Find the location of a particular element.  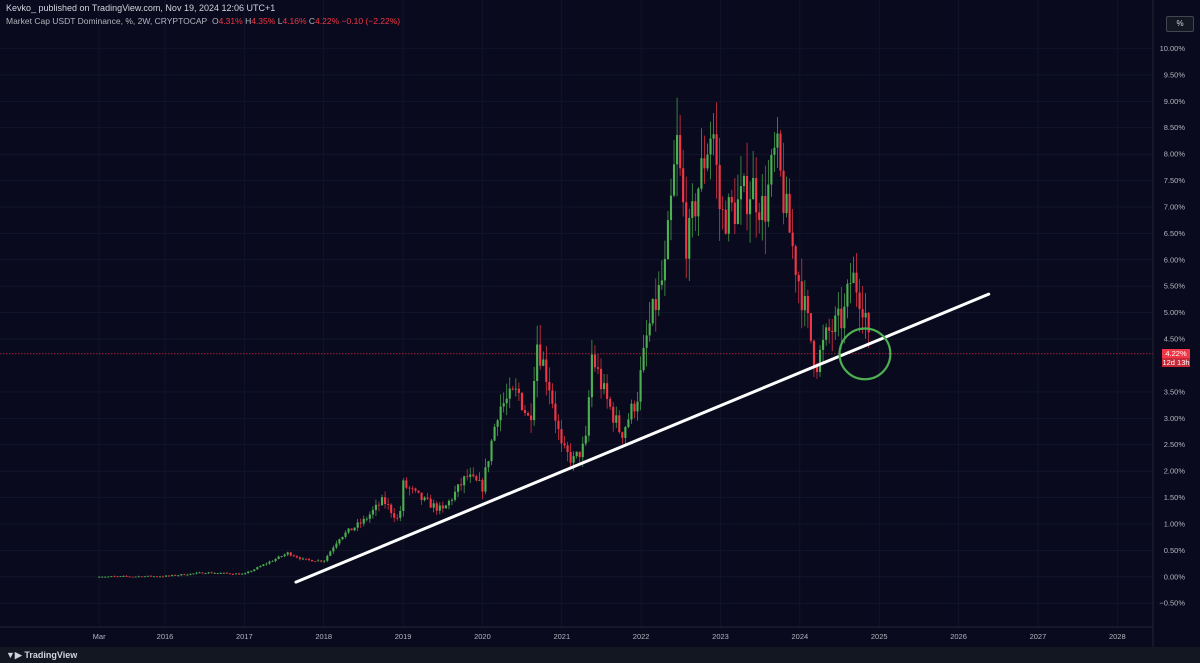

time-tick-label: 2017 is located at coordinates (244, 636).